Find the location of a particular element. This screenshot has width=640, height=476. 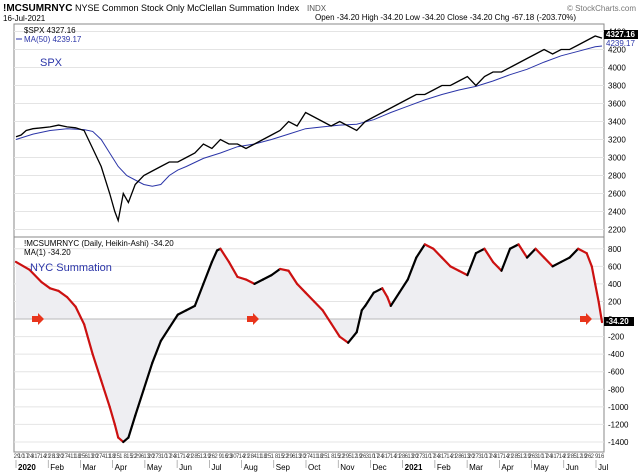

x-month-label: 2021 is located at coordinates (414, 467).